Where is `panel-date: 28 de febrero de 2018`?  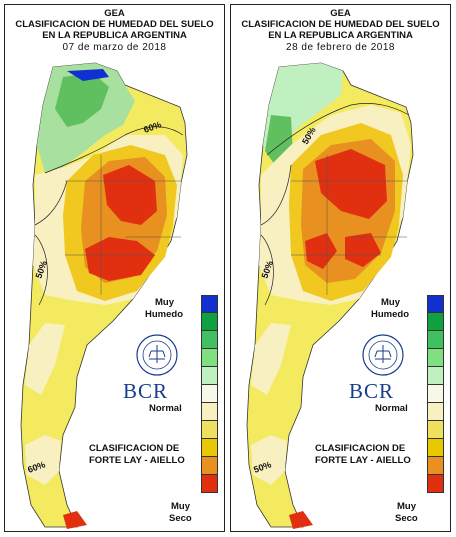 panel-date: 28 de febrero de 2018 is located at coordinates (340, 47).